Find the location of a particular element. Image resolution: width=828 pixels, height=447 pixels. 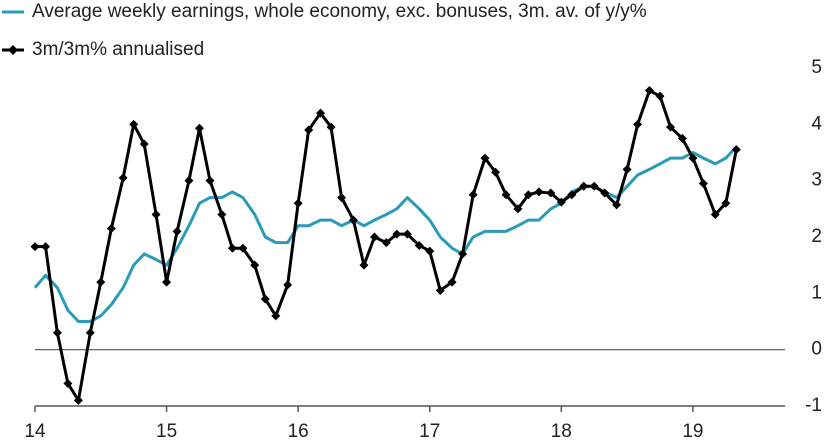

legend-label: 3m/3m% annualised is located at coordinates (118, 49).